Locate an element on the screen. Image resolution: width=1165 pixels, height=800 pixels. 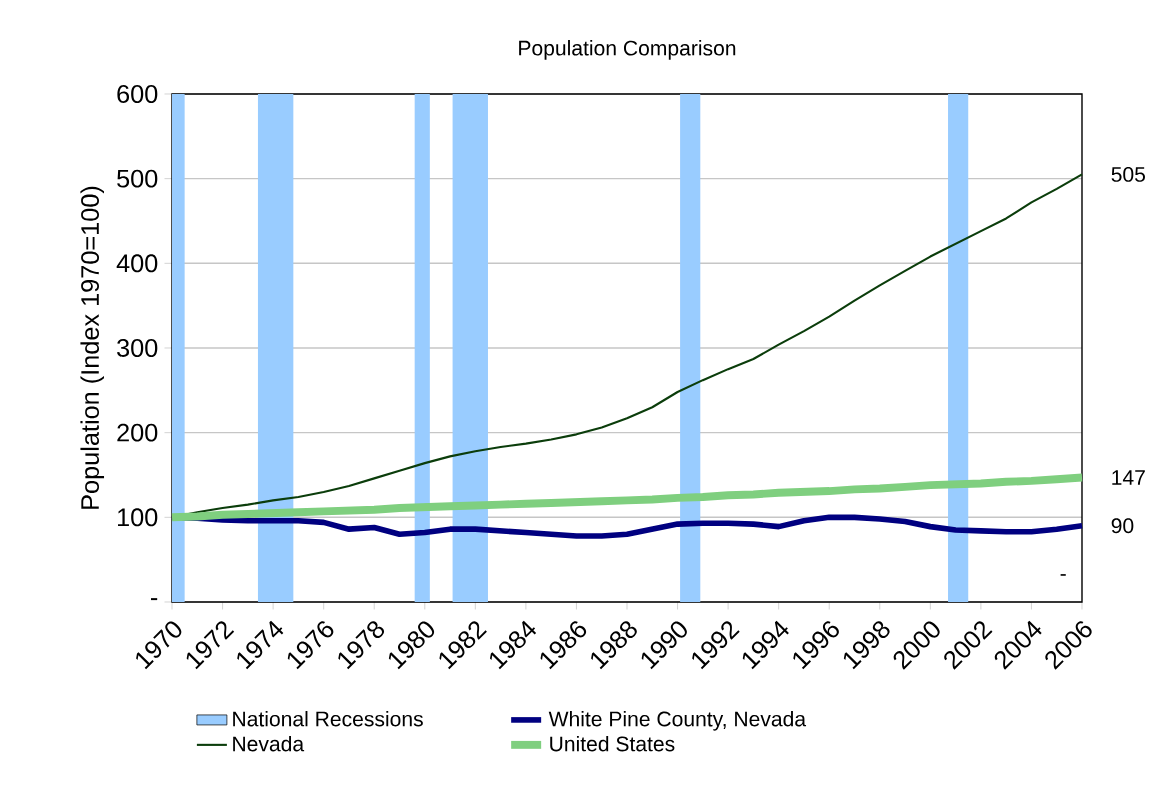
y-tick-label: 500 is located at coordinates (137, 178).